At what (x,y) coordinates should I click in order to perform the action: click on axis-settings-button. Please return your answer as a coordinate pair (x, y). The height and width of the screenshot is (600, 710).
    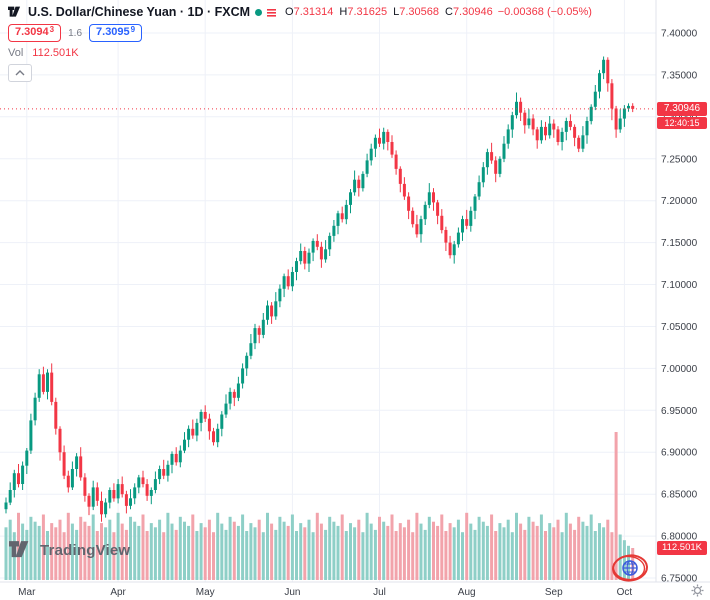
    Looking at the image, I should click on (697, 592).